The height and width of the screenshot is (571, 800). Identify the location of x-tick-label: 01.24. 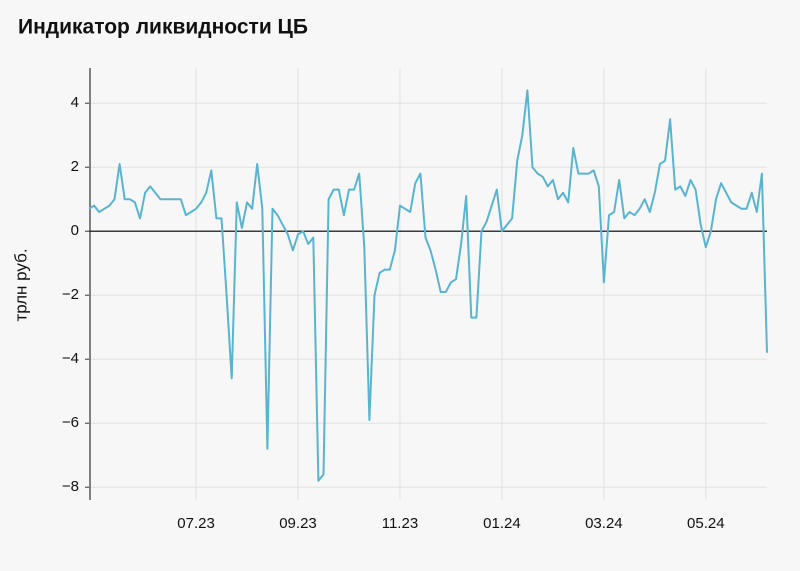
(502, 523).